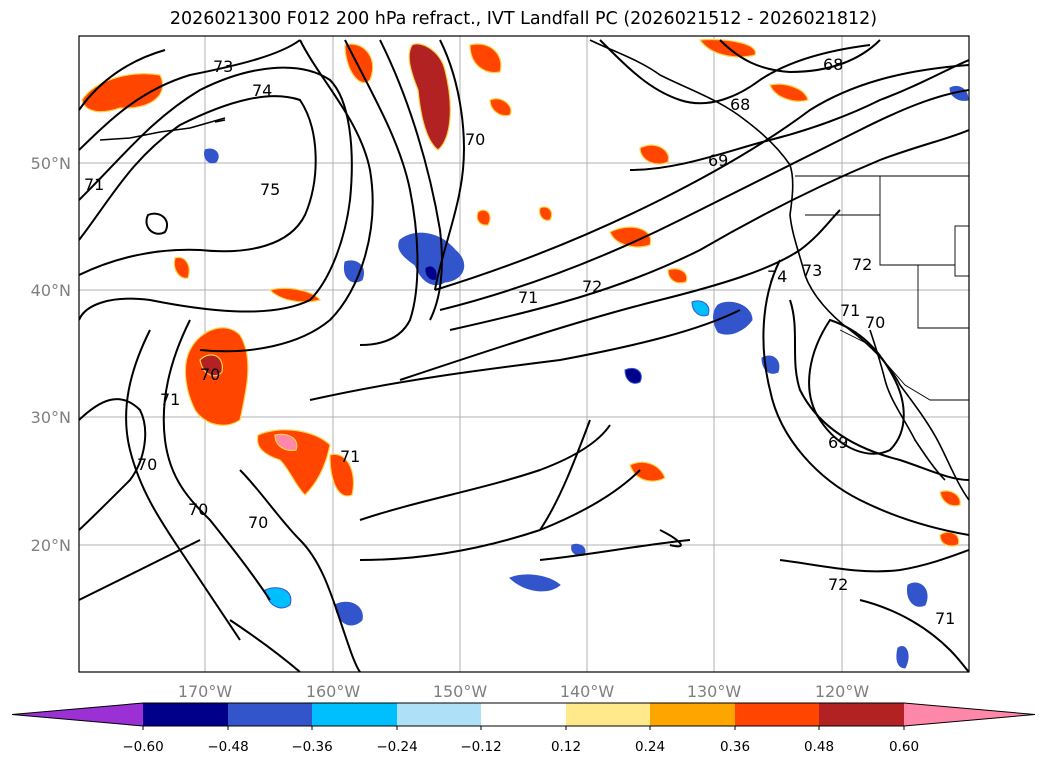 The image size is (1047, 765). I want to click on lon-label: 140°W, so click(587, 691).